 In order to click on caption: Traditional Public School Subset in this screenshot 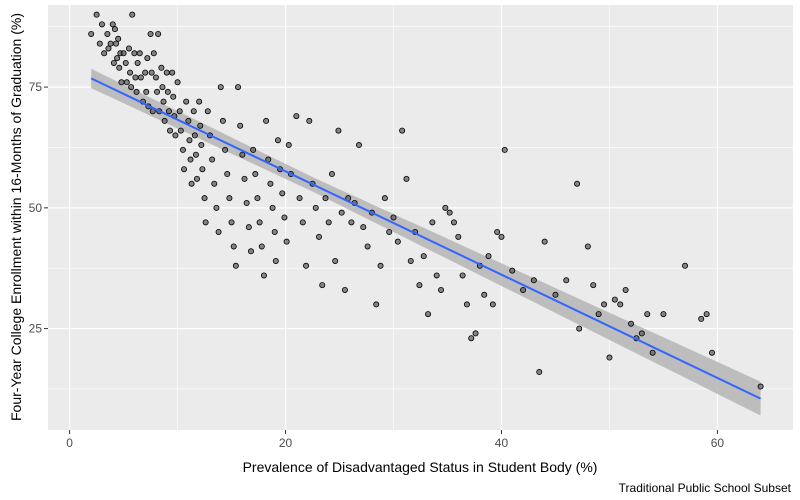, I will do `click(705, 488)`.